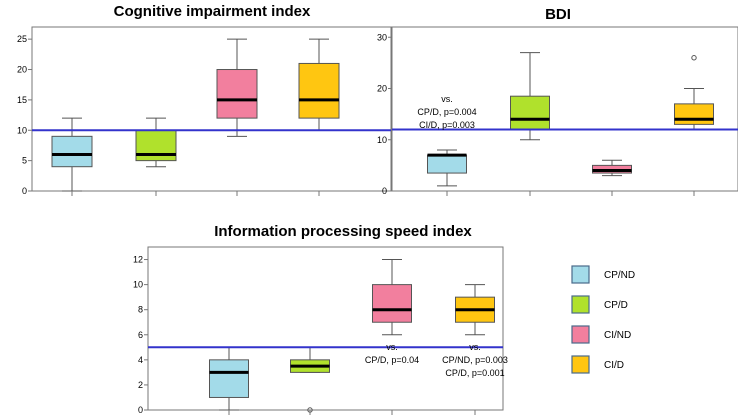 The image size is (738, 420). What do you see at coordinates (558, 14) in the screenshot?
I see `chart-title: BDI` at bounding box center [558, 14].